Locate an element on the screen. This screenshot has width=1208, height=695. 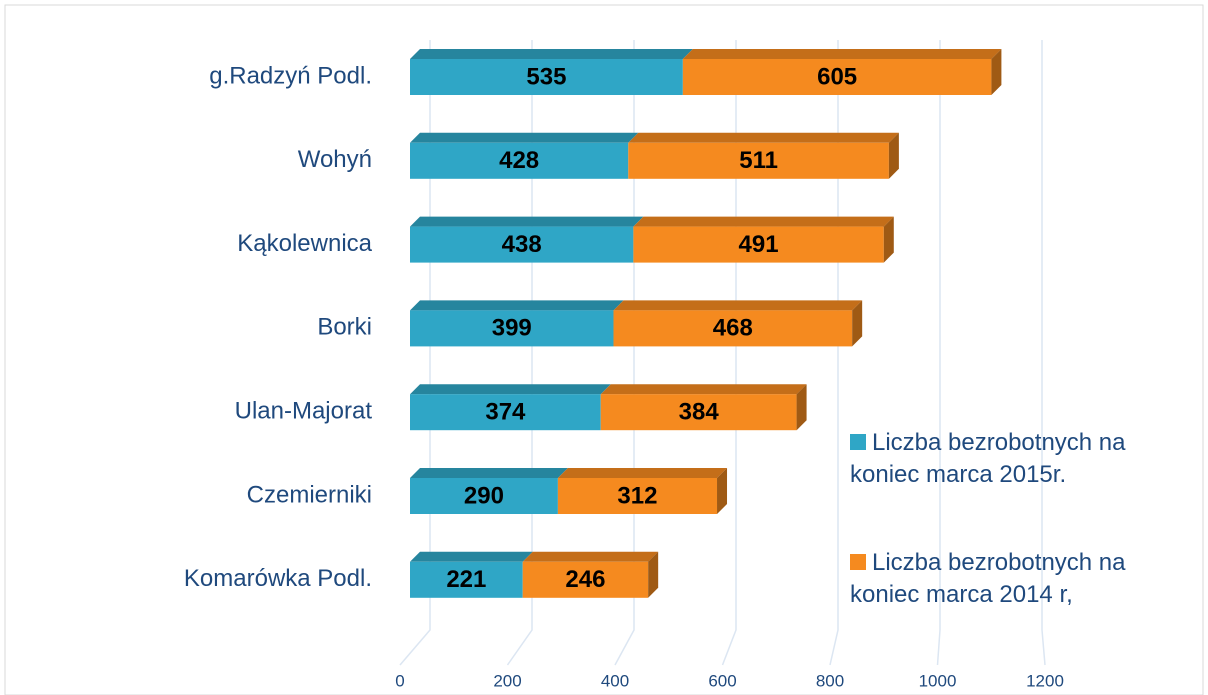
x-tick-label: 1000 is located at coordinates (938, 680).